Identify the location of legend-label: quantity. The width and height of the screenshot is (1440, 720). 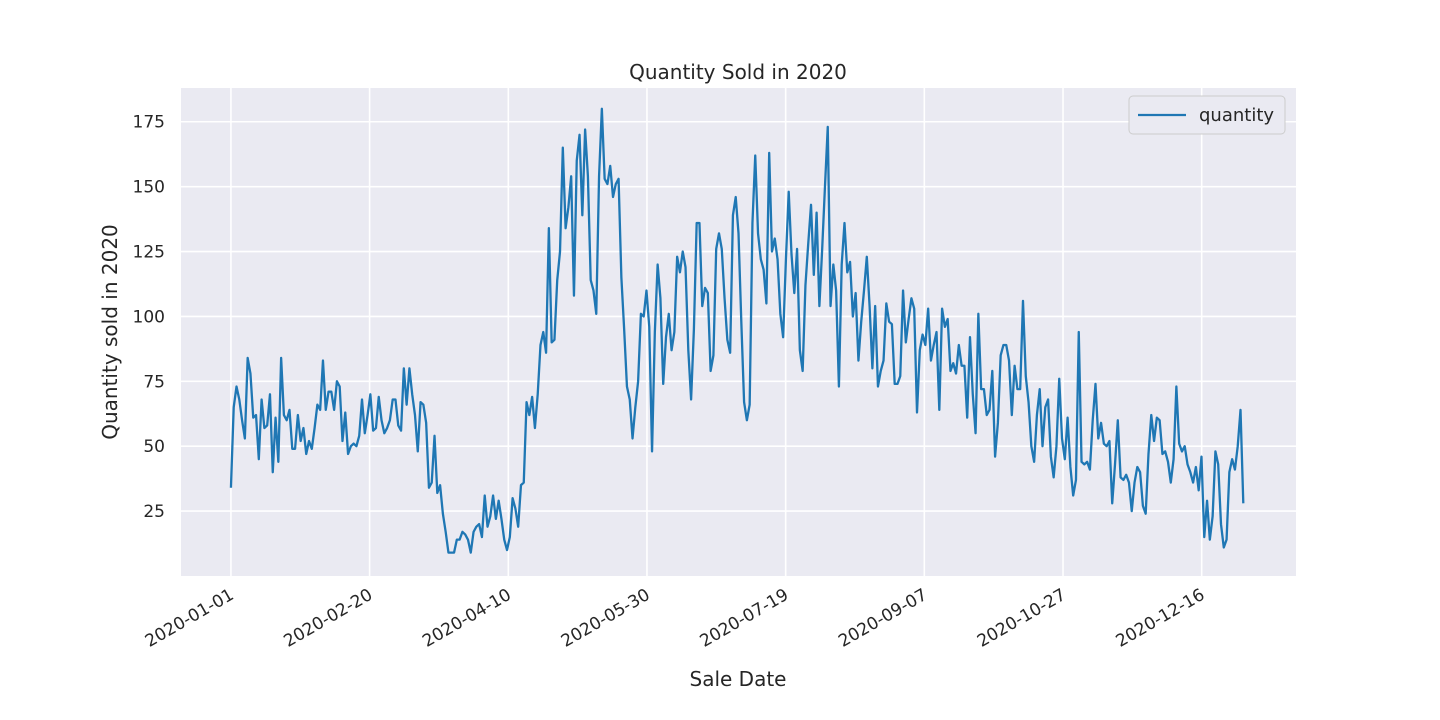
(1236, 115).